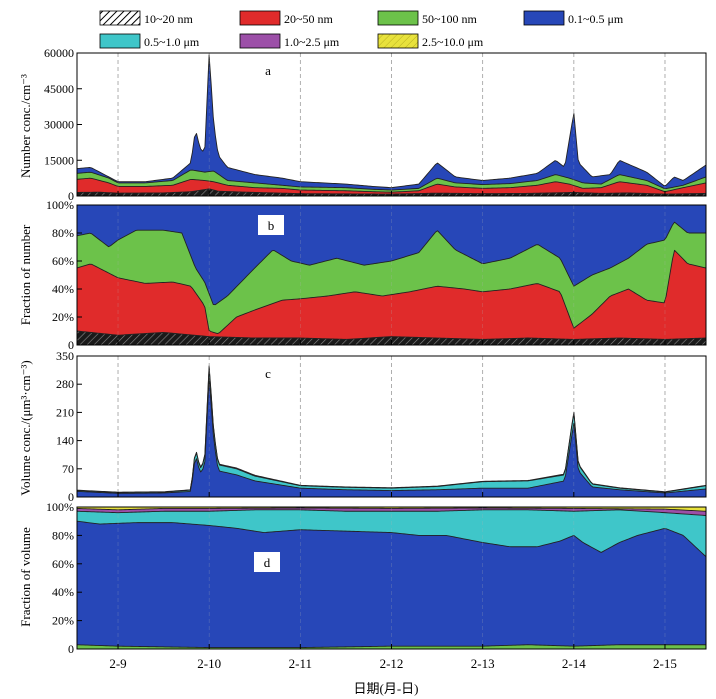  Describe the element at coordinates (60, 507) in the screenshot. I see `y-tick-label-d: 100%` at that location.